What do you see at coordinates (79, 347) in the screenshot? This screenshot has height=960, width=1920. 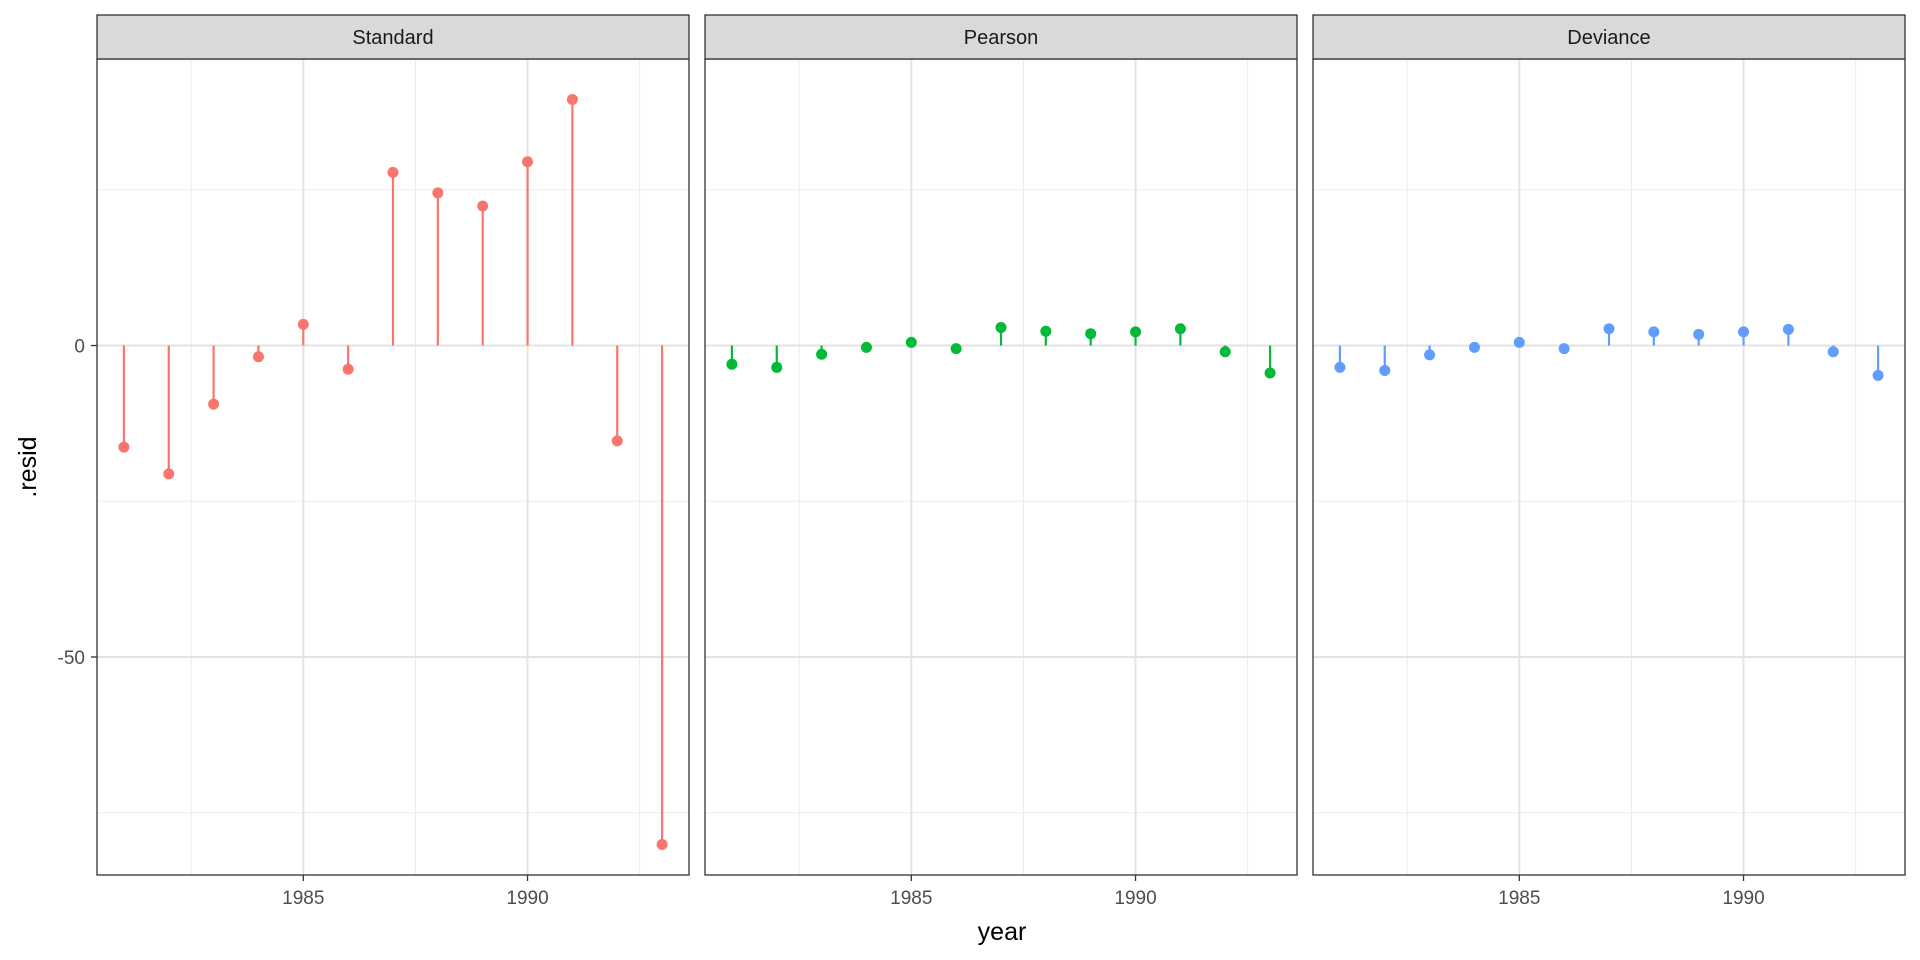 I see `y-tick-label: 0` at bounding box center [79, 347].